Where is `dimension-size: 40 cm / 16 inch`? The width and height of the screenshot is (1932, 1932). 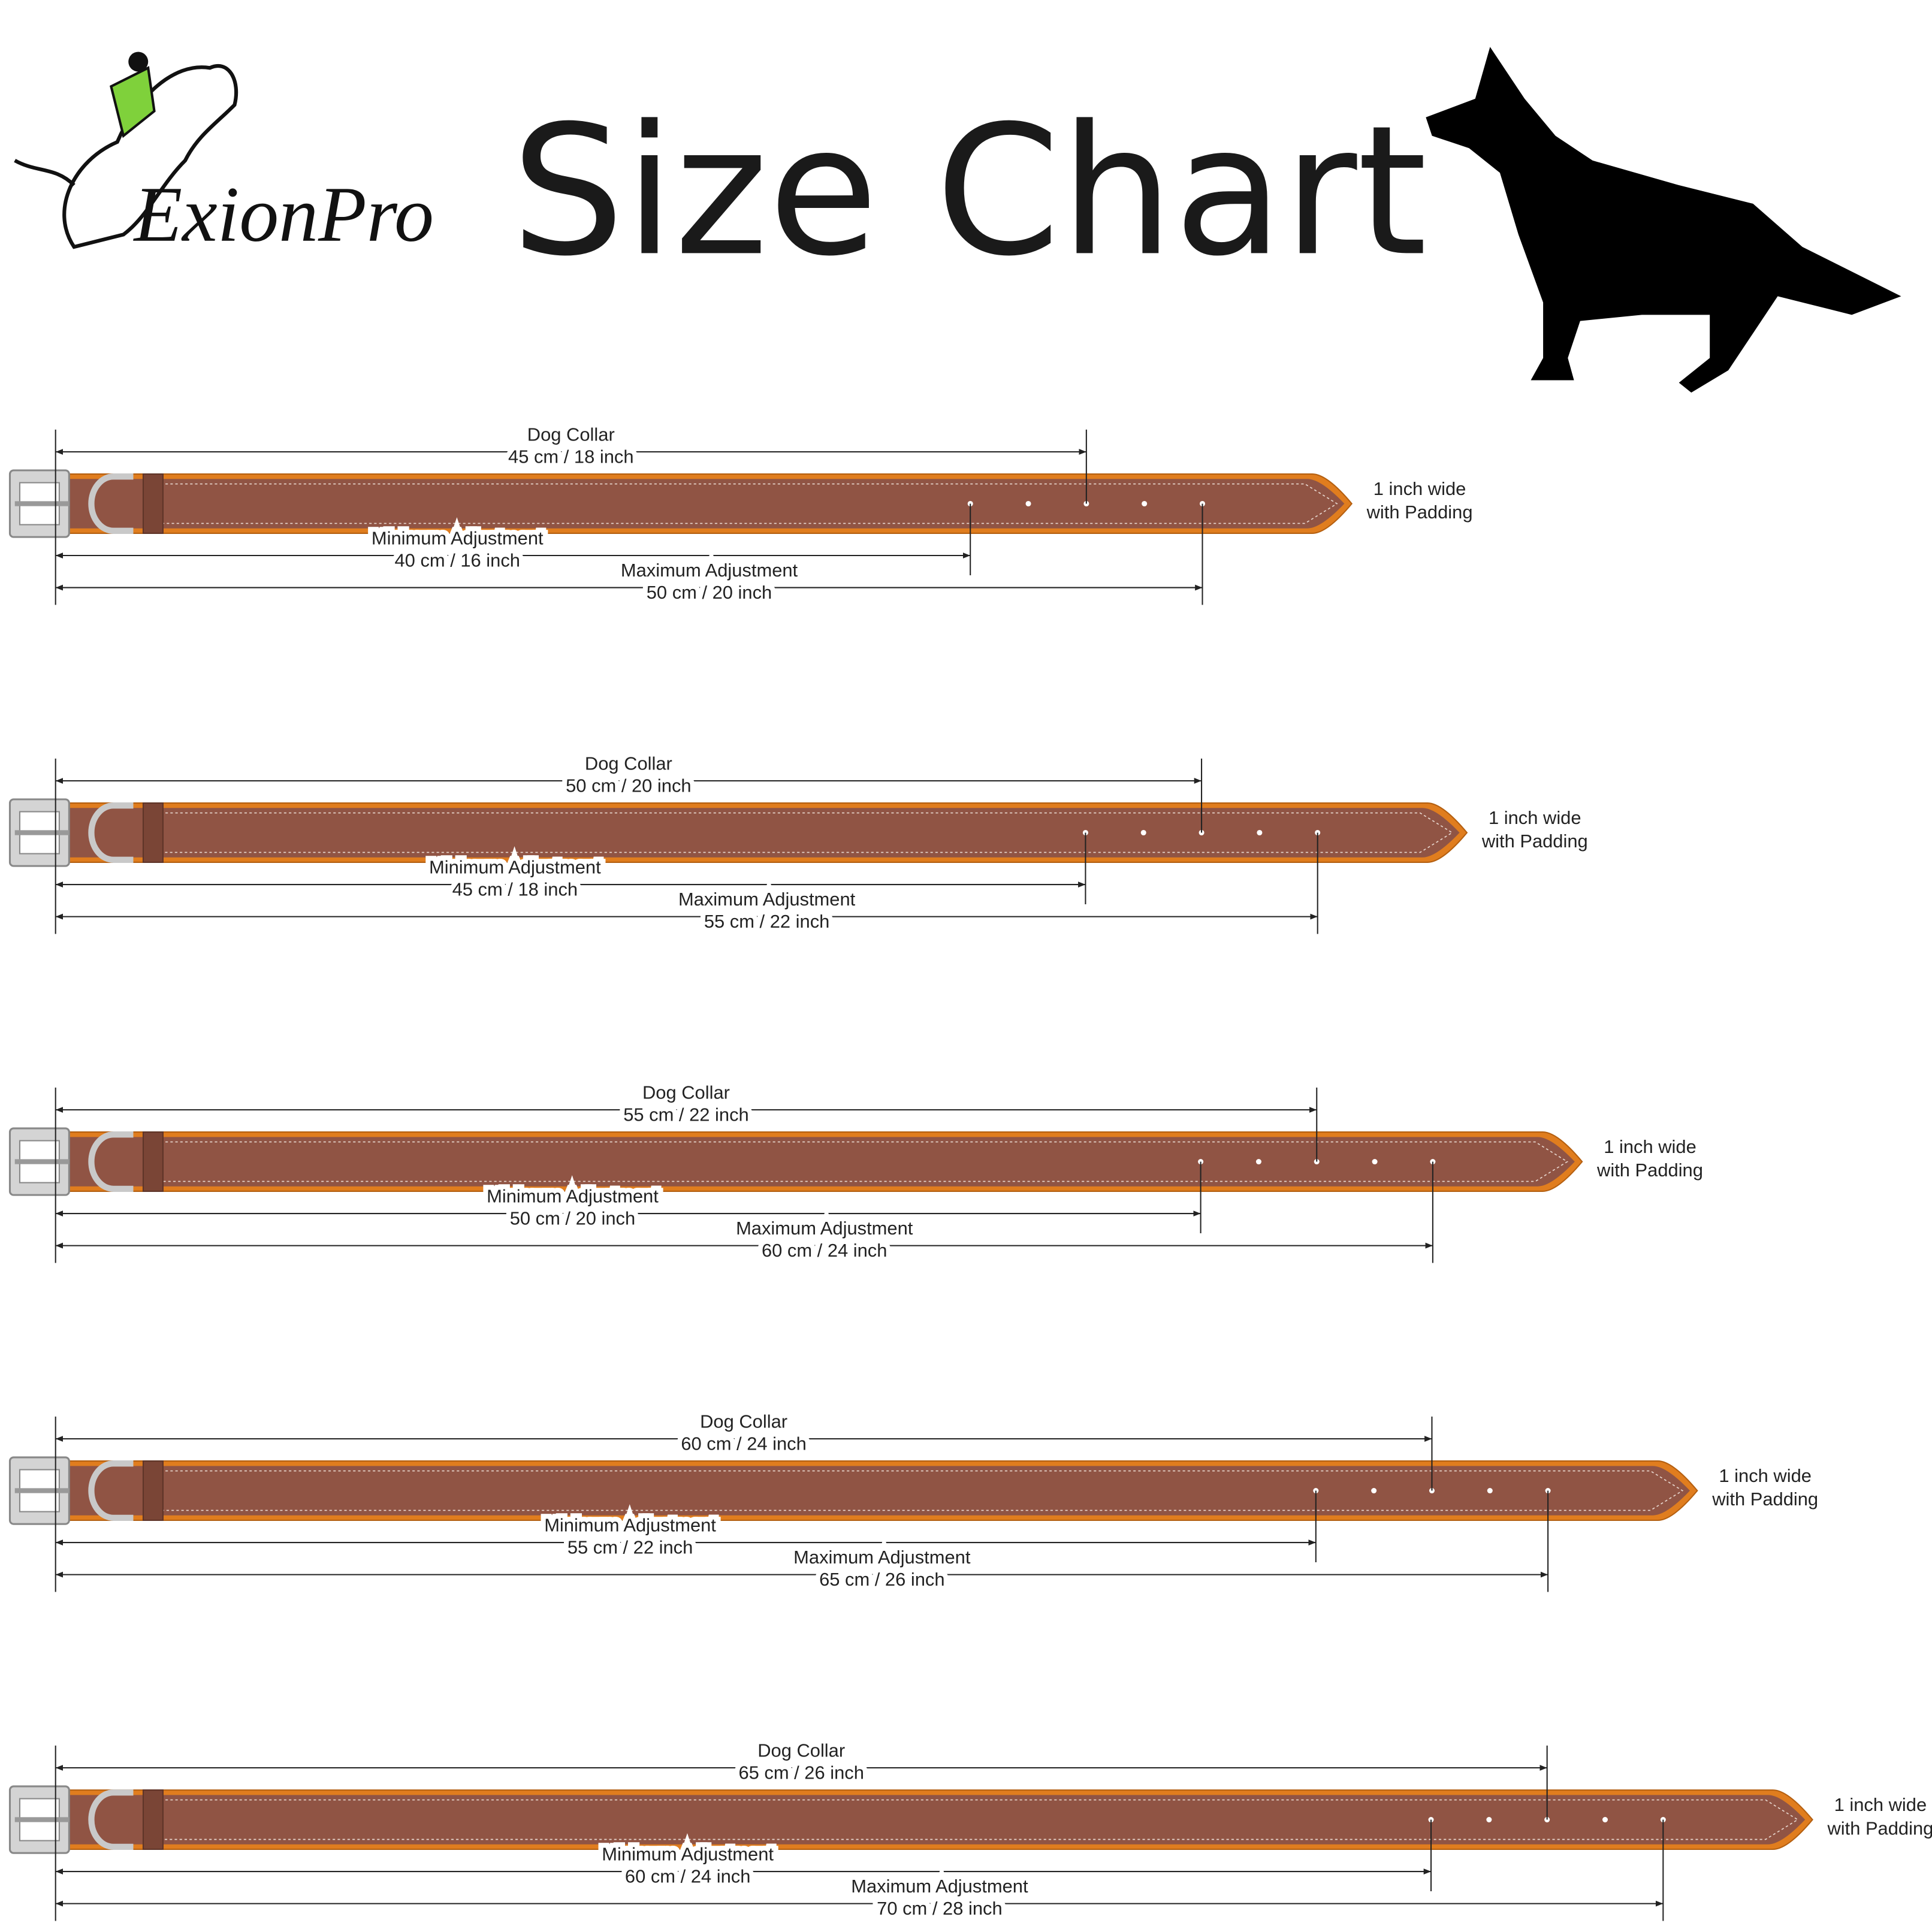 dimension-size: 40 cm / 16 inch is located at coordinates (458, 560).